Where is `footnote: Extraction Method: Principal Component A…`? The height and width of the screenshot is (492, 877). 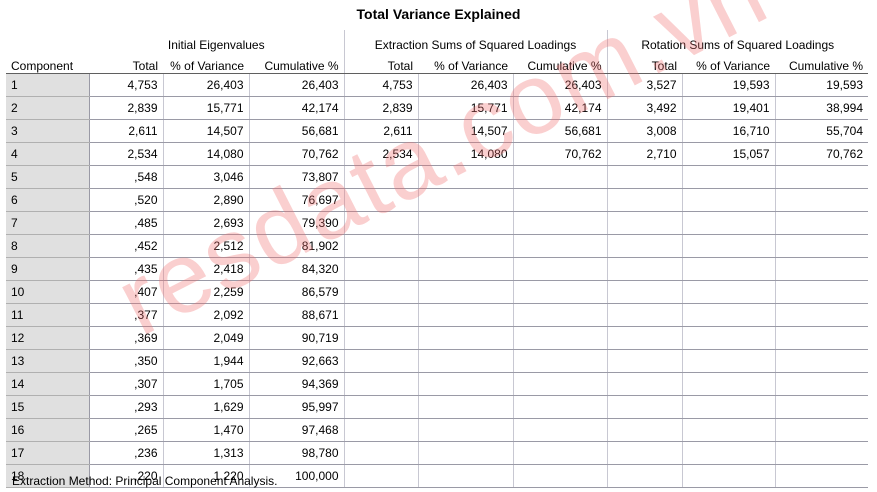 footnote: Extraction Method: Principal Component A… is located at coordinates (145, 481).